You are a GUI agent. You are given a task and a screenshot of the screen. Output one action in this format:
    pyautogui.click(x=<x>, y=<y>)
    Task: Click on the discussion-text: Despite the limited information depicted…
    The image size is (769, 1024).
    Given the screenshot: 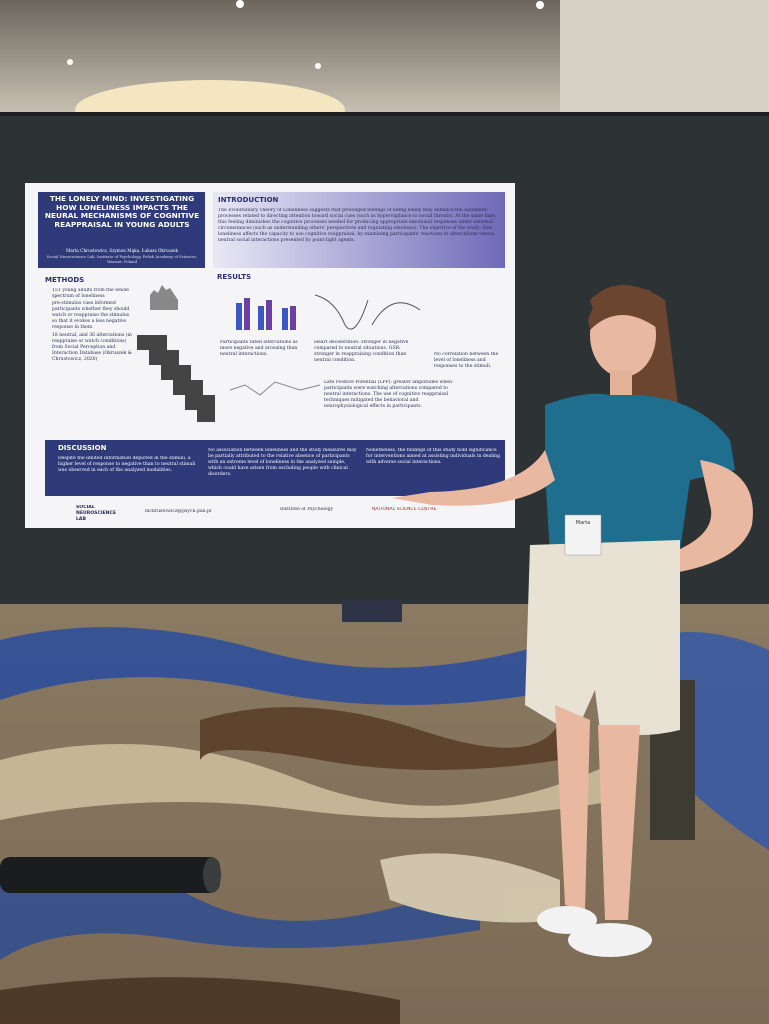 What is the action you would take?
    pyautogui.click(x=127, y=464)
    